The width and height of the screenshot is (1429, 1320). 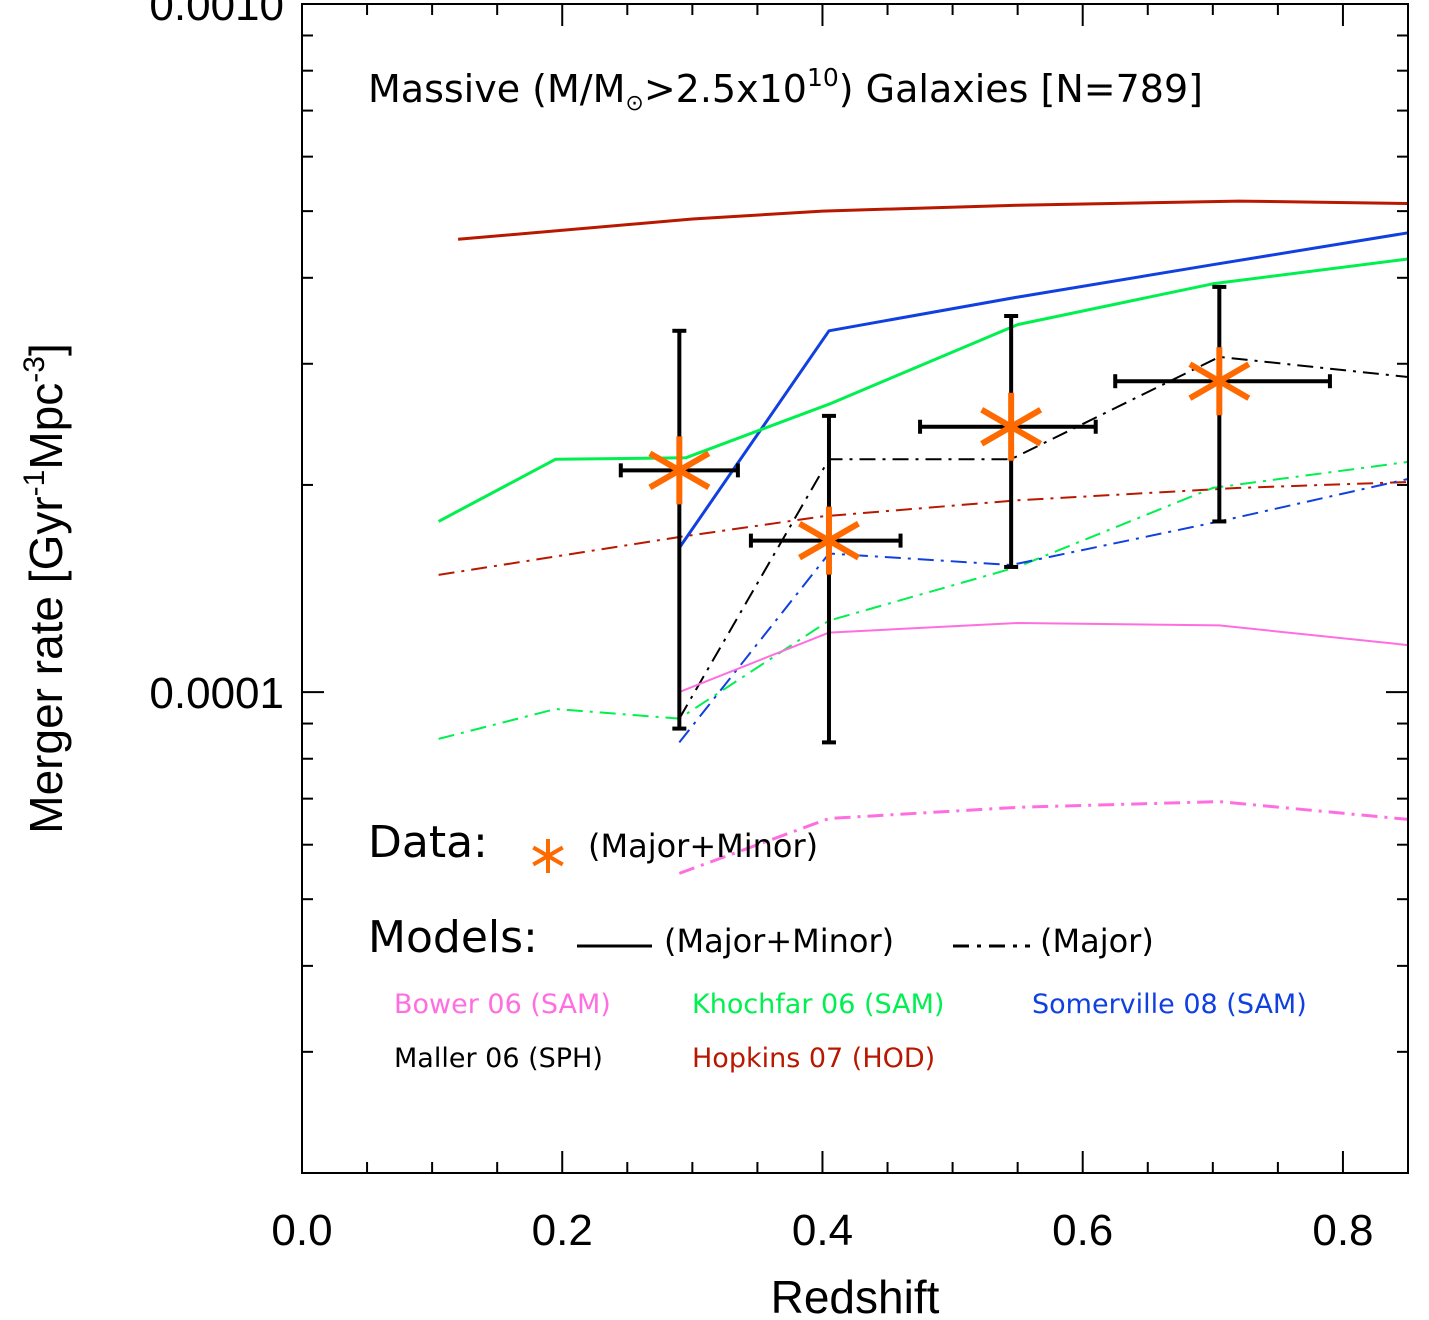 I want to click on series-line-bower-major, so click(x=1043, y=837).